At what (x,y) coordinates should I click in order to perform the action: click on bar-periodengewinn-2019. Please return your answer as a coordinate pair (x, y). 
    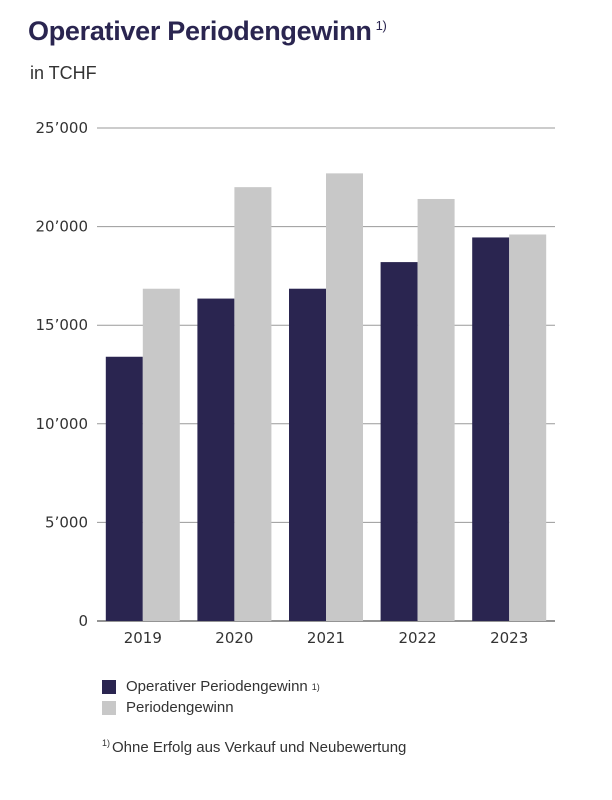
    Looking at the image, I should click on (161, 454).